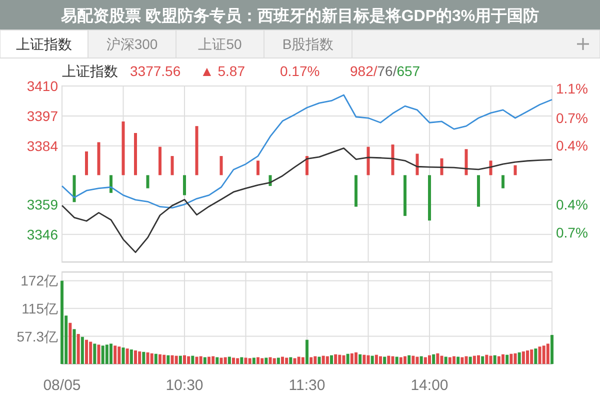 The image size is (600, 400). What do you see at coordinates (62, 385) in the screenshot?
I see `x-tick-label: 08/05` at bounding box center [62, 385].